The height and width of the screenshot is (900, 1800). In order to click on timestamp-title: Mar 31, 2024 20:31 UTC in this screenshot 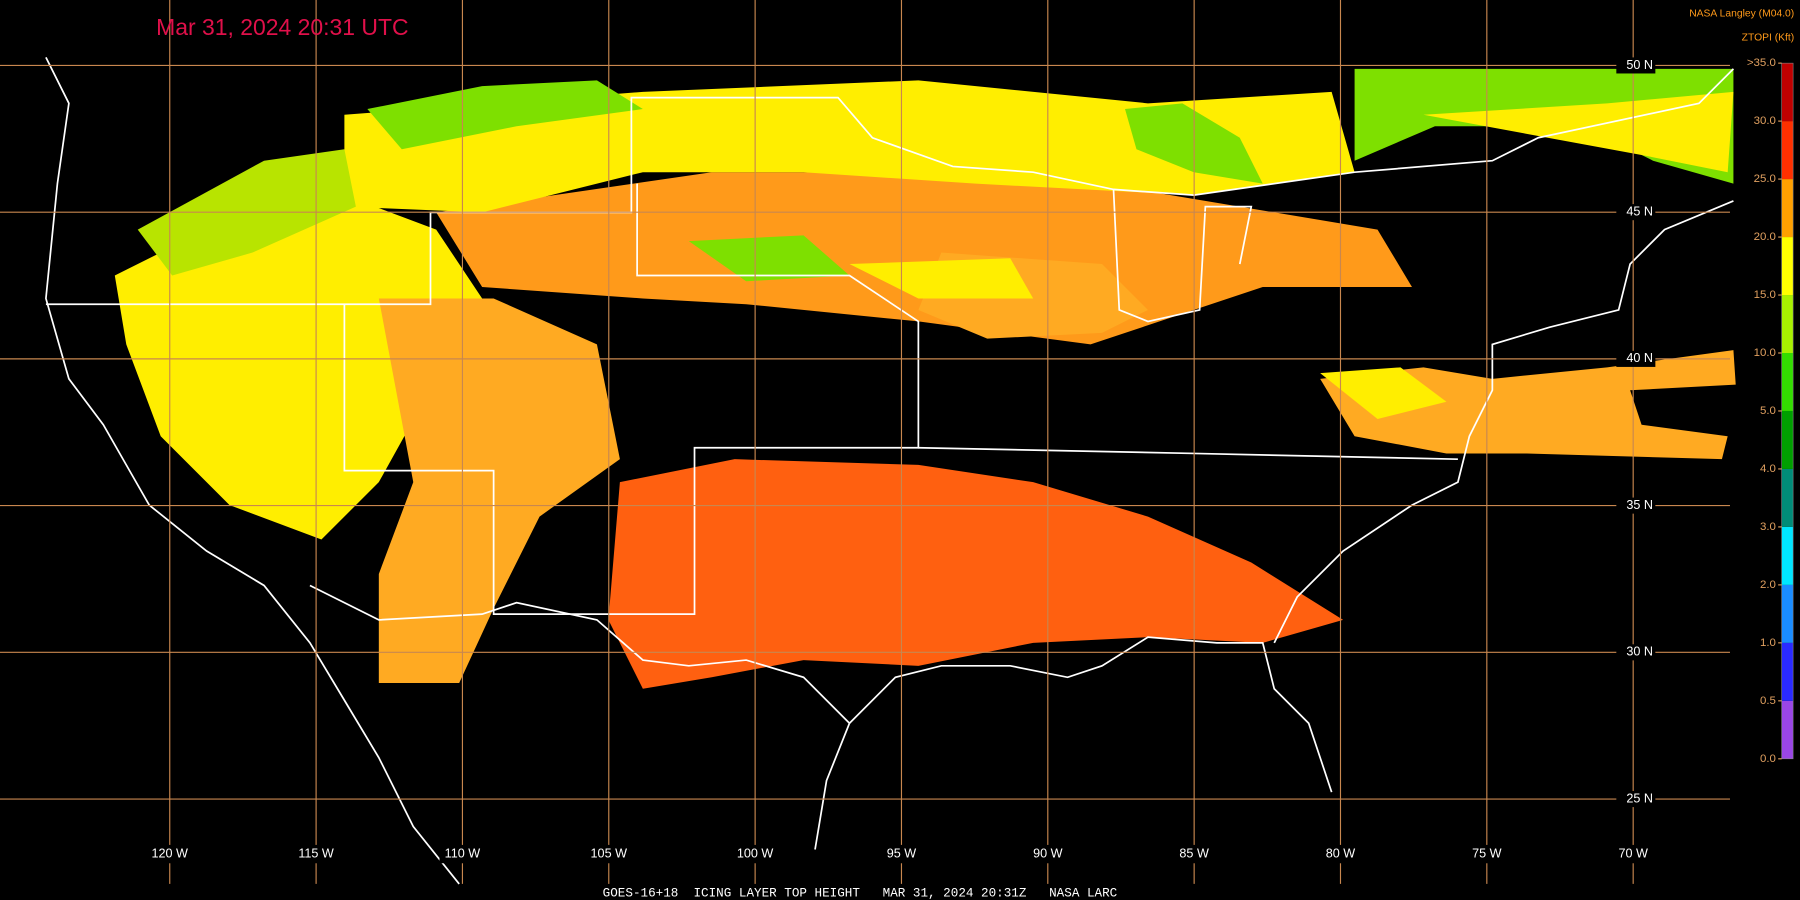, I will do `click(282, 27)`.